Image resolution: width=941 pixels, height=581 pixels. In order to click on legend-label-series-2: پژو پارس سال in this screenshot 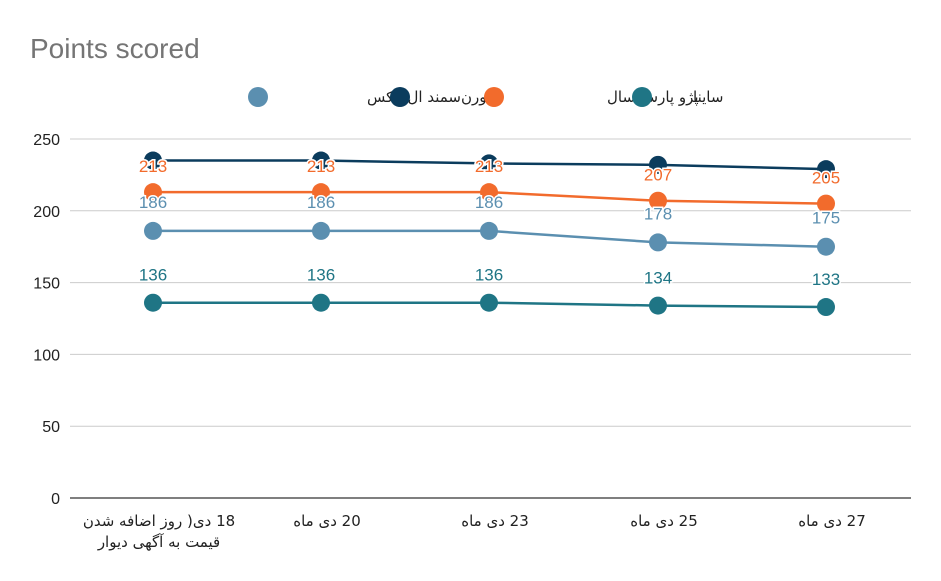, I will do `click(653, 97)`.